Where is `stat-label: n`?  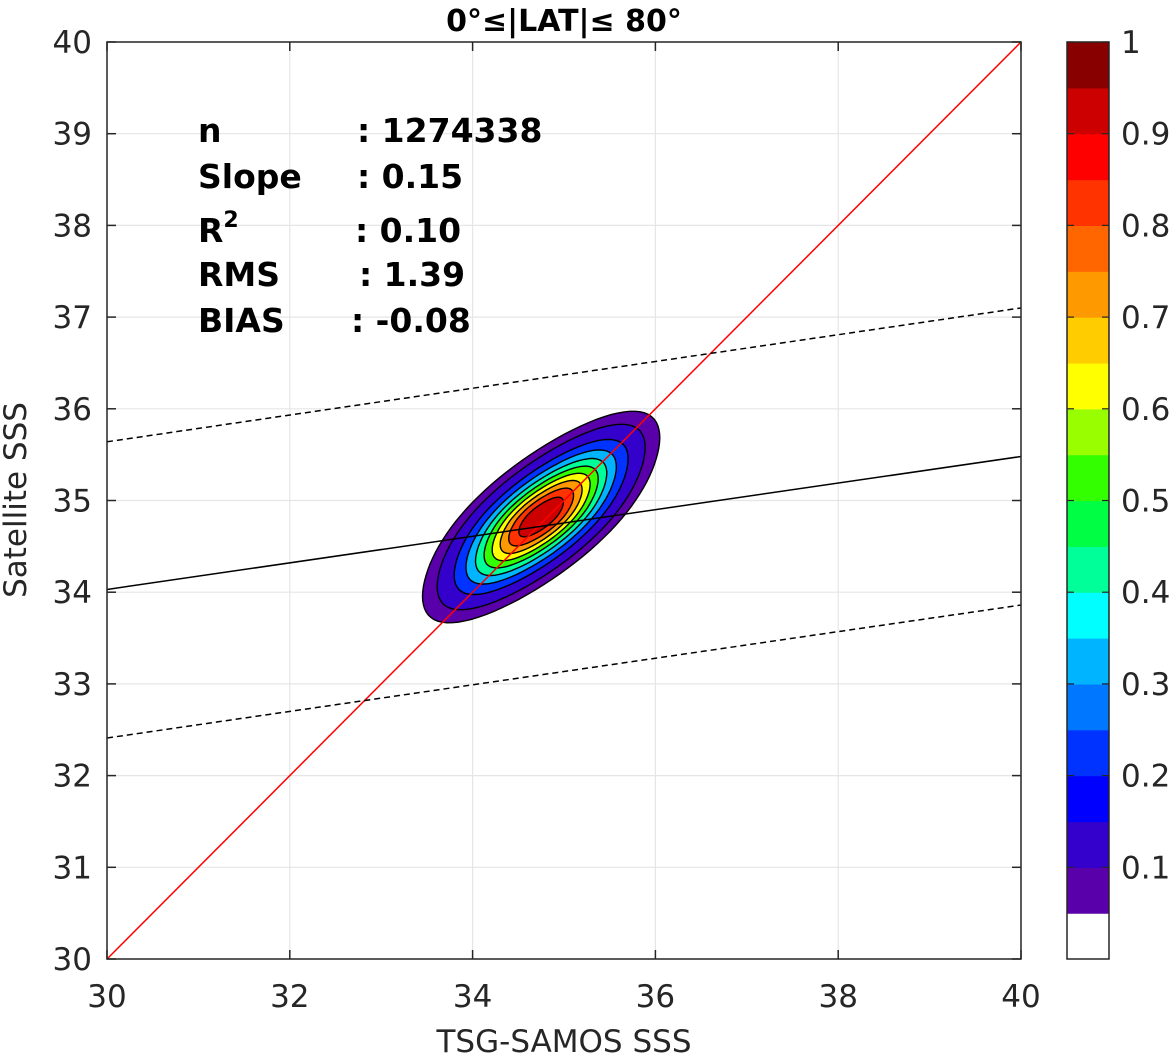
stat-label: n is located at coordinates (210, 130).